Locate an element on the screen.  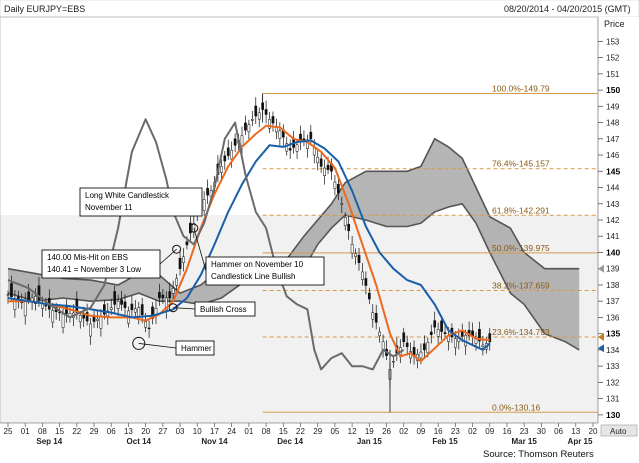
x-tick-label-7: 13 is located at coordinates (128, 431).